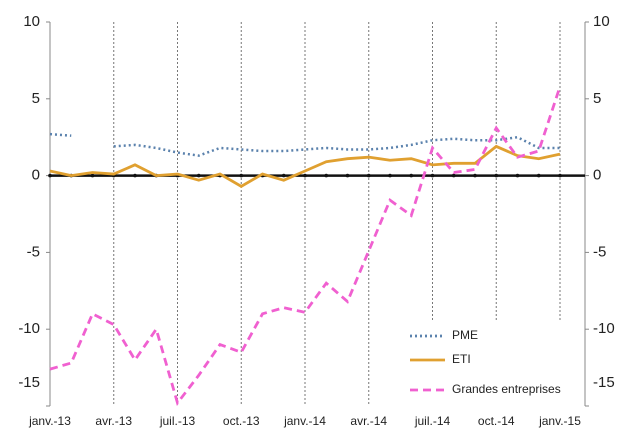 The width and height of the screenshot is (636, 438). I want to click on y-tick-label: 10, so click(31, 21).